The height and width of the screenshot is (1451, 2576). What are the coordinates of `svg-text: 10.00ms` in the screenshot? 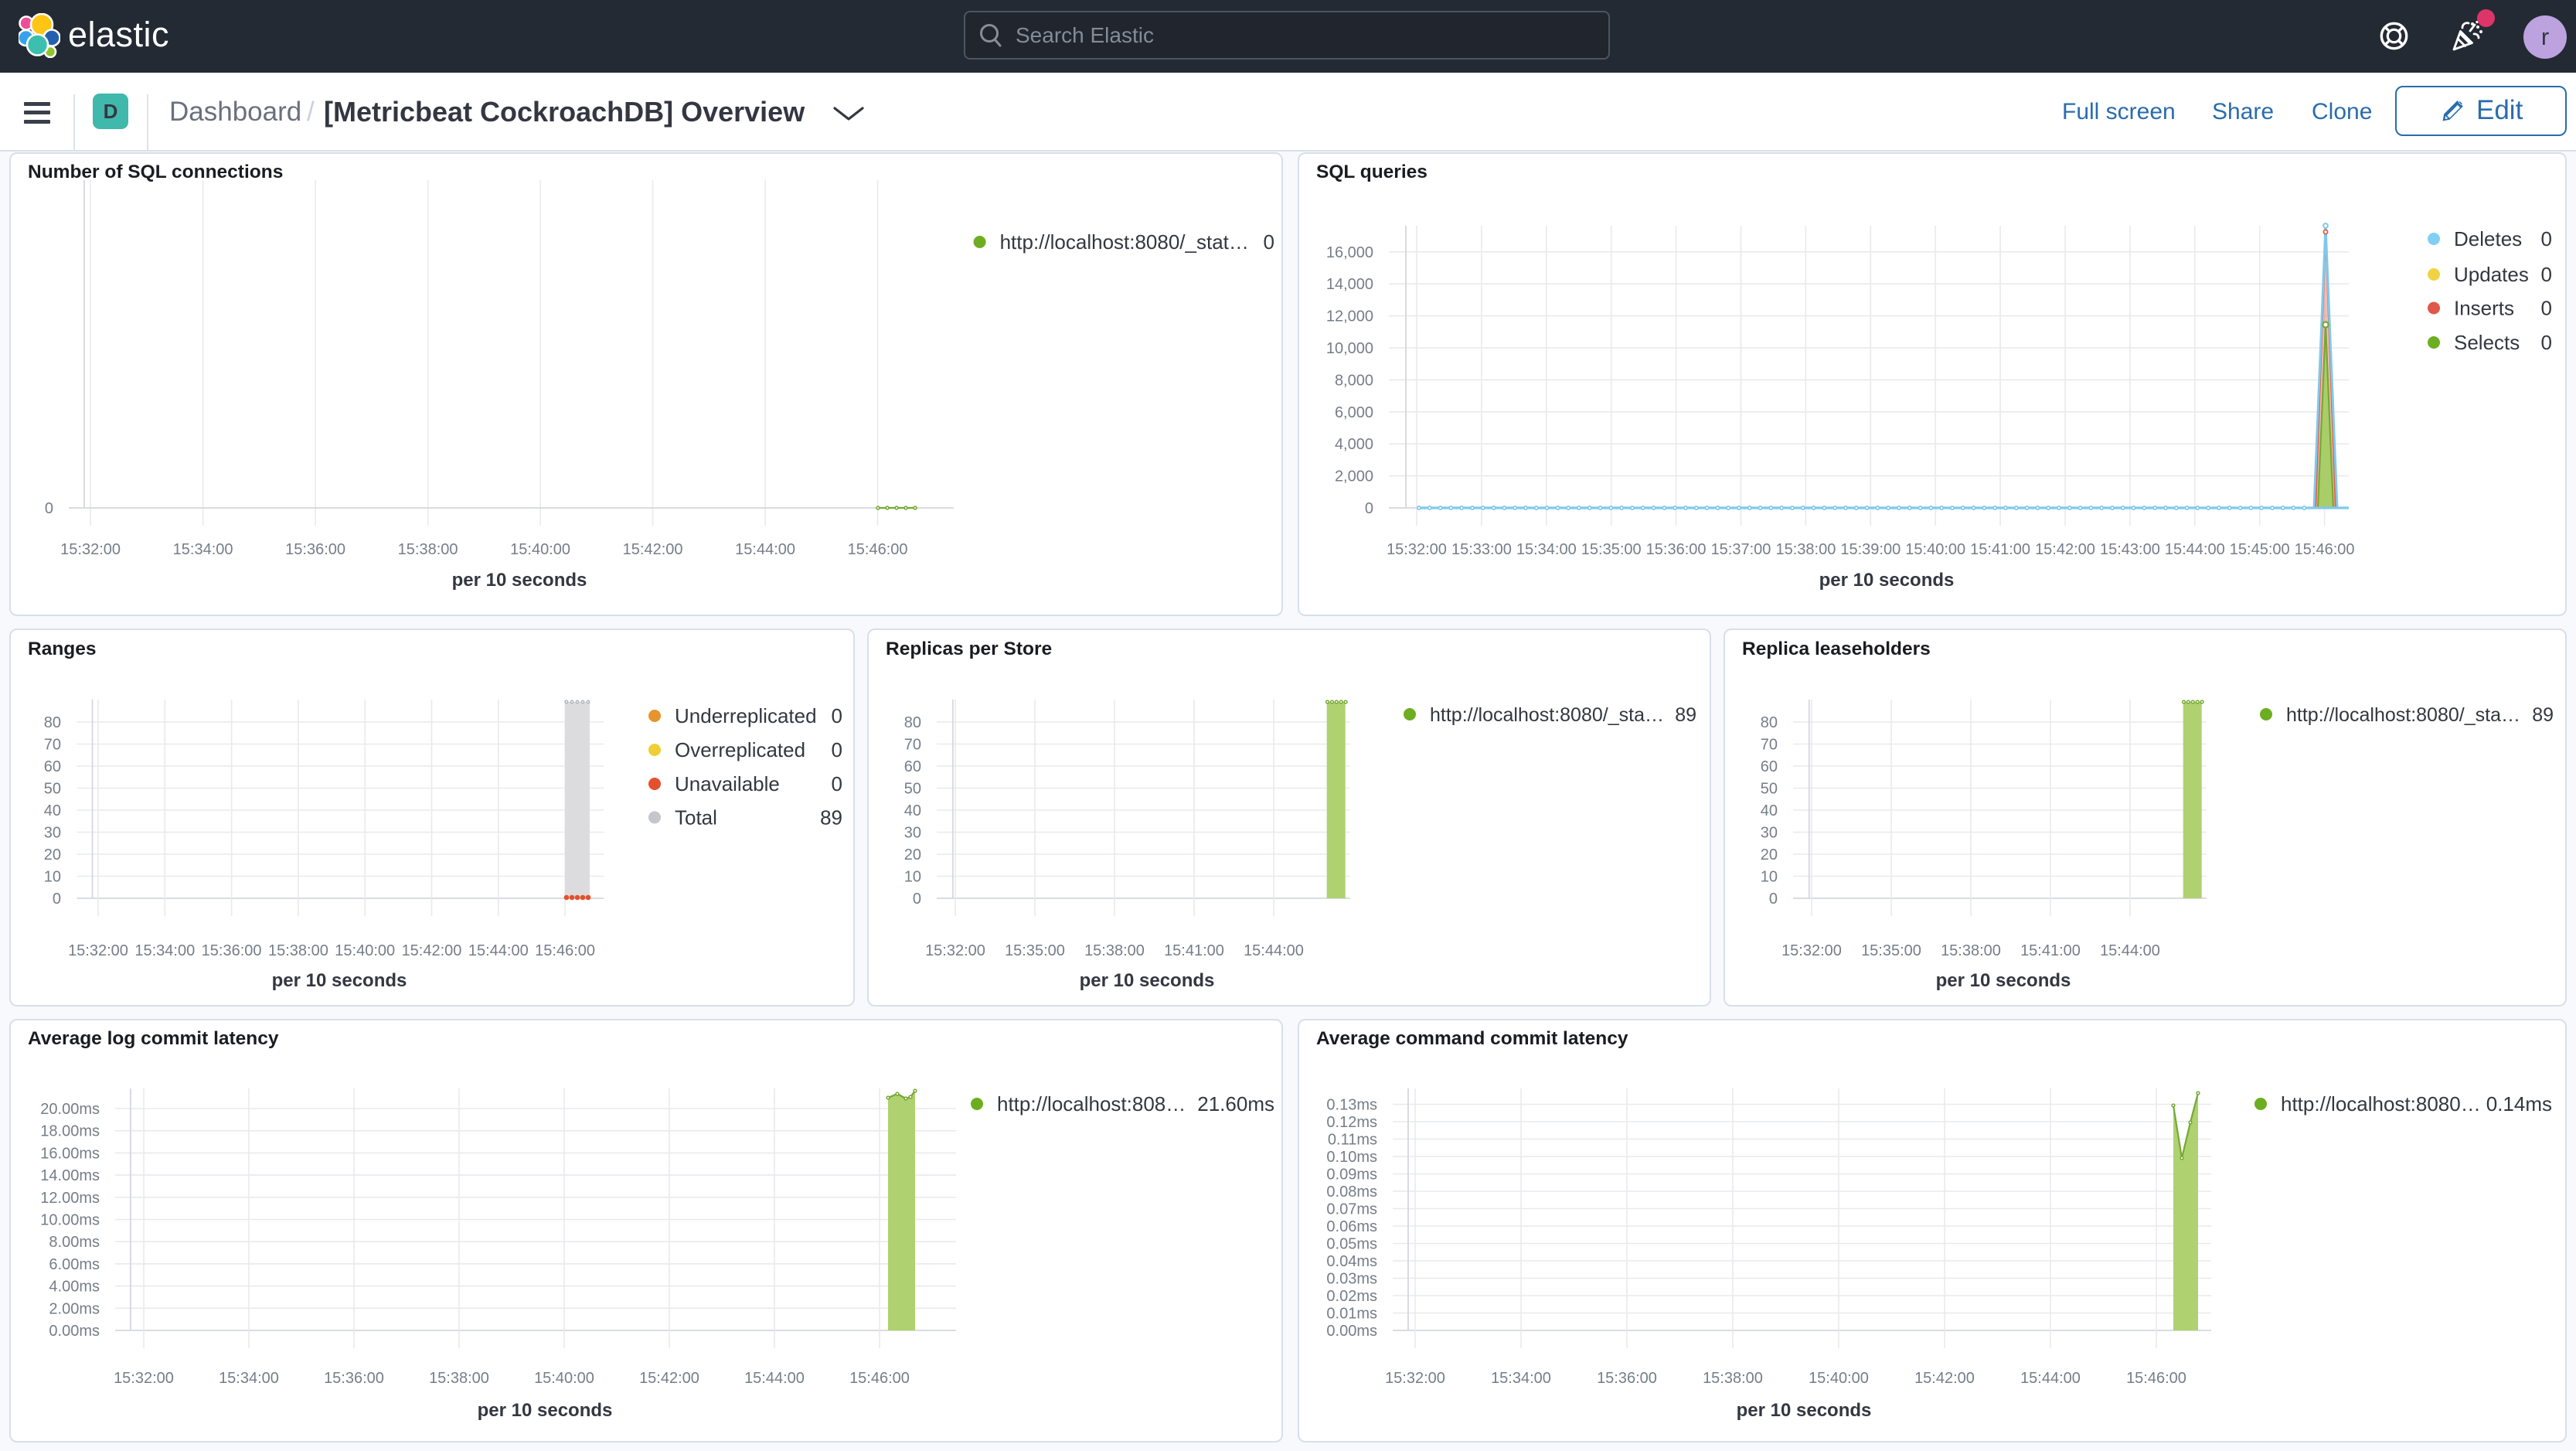 It's located at (70, 1220).